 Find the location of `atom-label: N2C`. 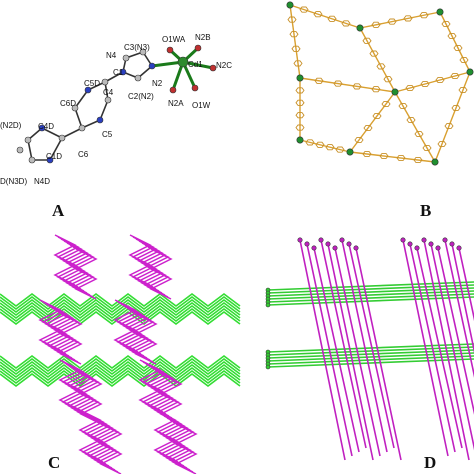

atom-label: N2C is located at coordinates (224, 65).